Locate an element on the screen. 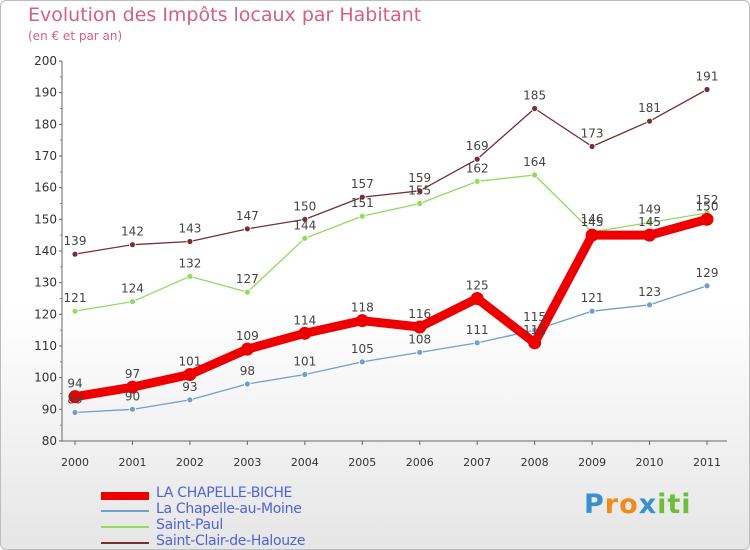  legend-label: Saint-Paul is located at coordinates (189, 525).